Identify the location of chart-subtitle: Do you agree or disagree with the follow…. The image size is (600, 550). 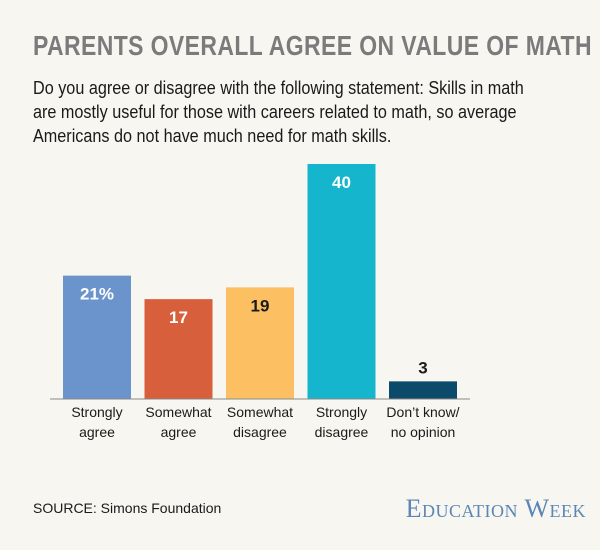
(278, 112).